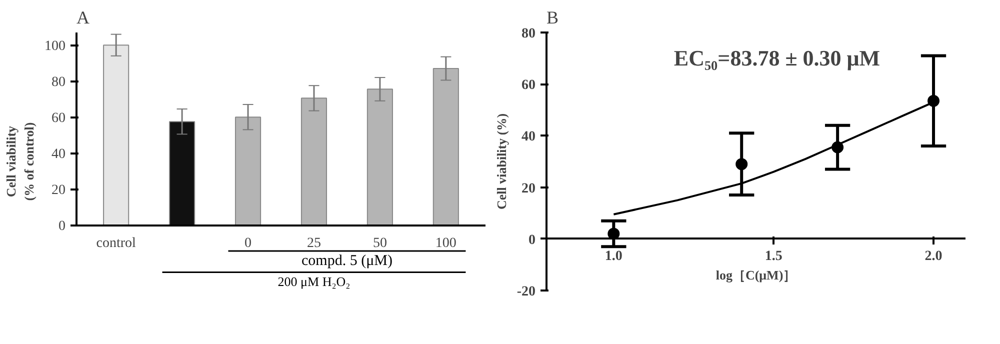 The image size is (1000, 344). What do you see at coordinates (933, 256) in the screenshot?
I see `x-tick-label: 2.0` at bounding box center [933, 256].